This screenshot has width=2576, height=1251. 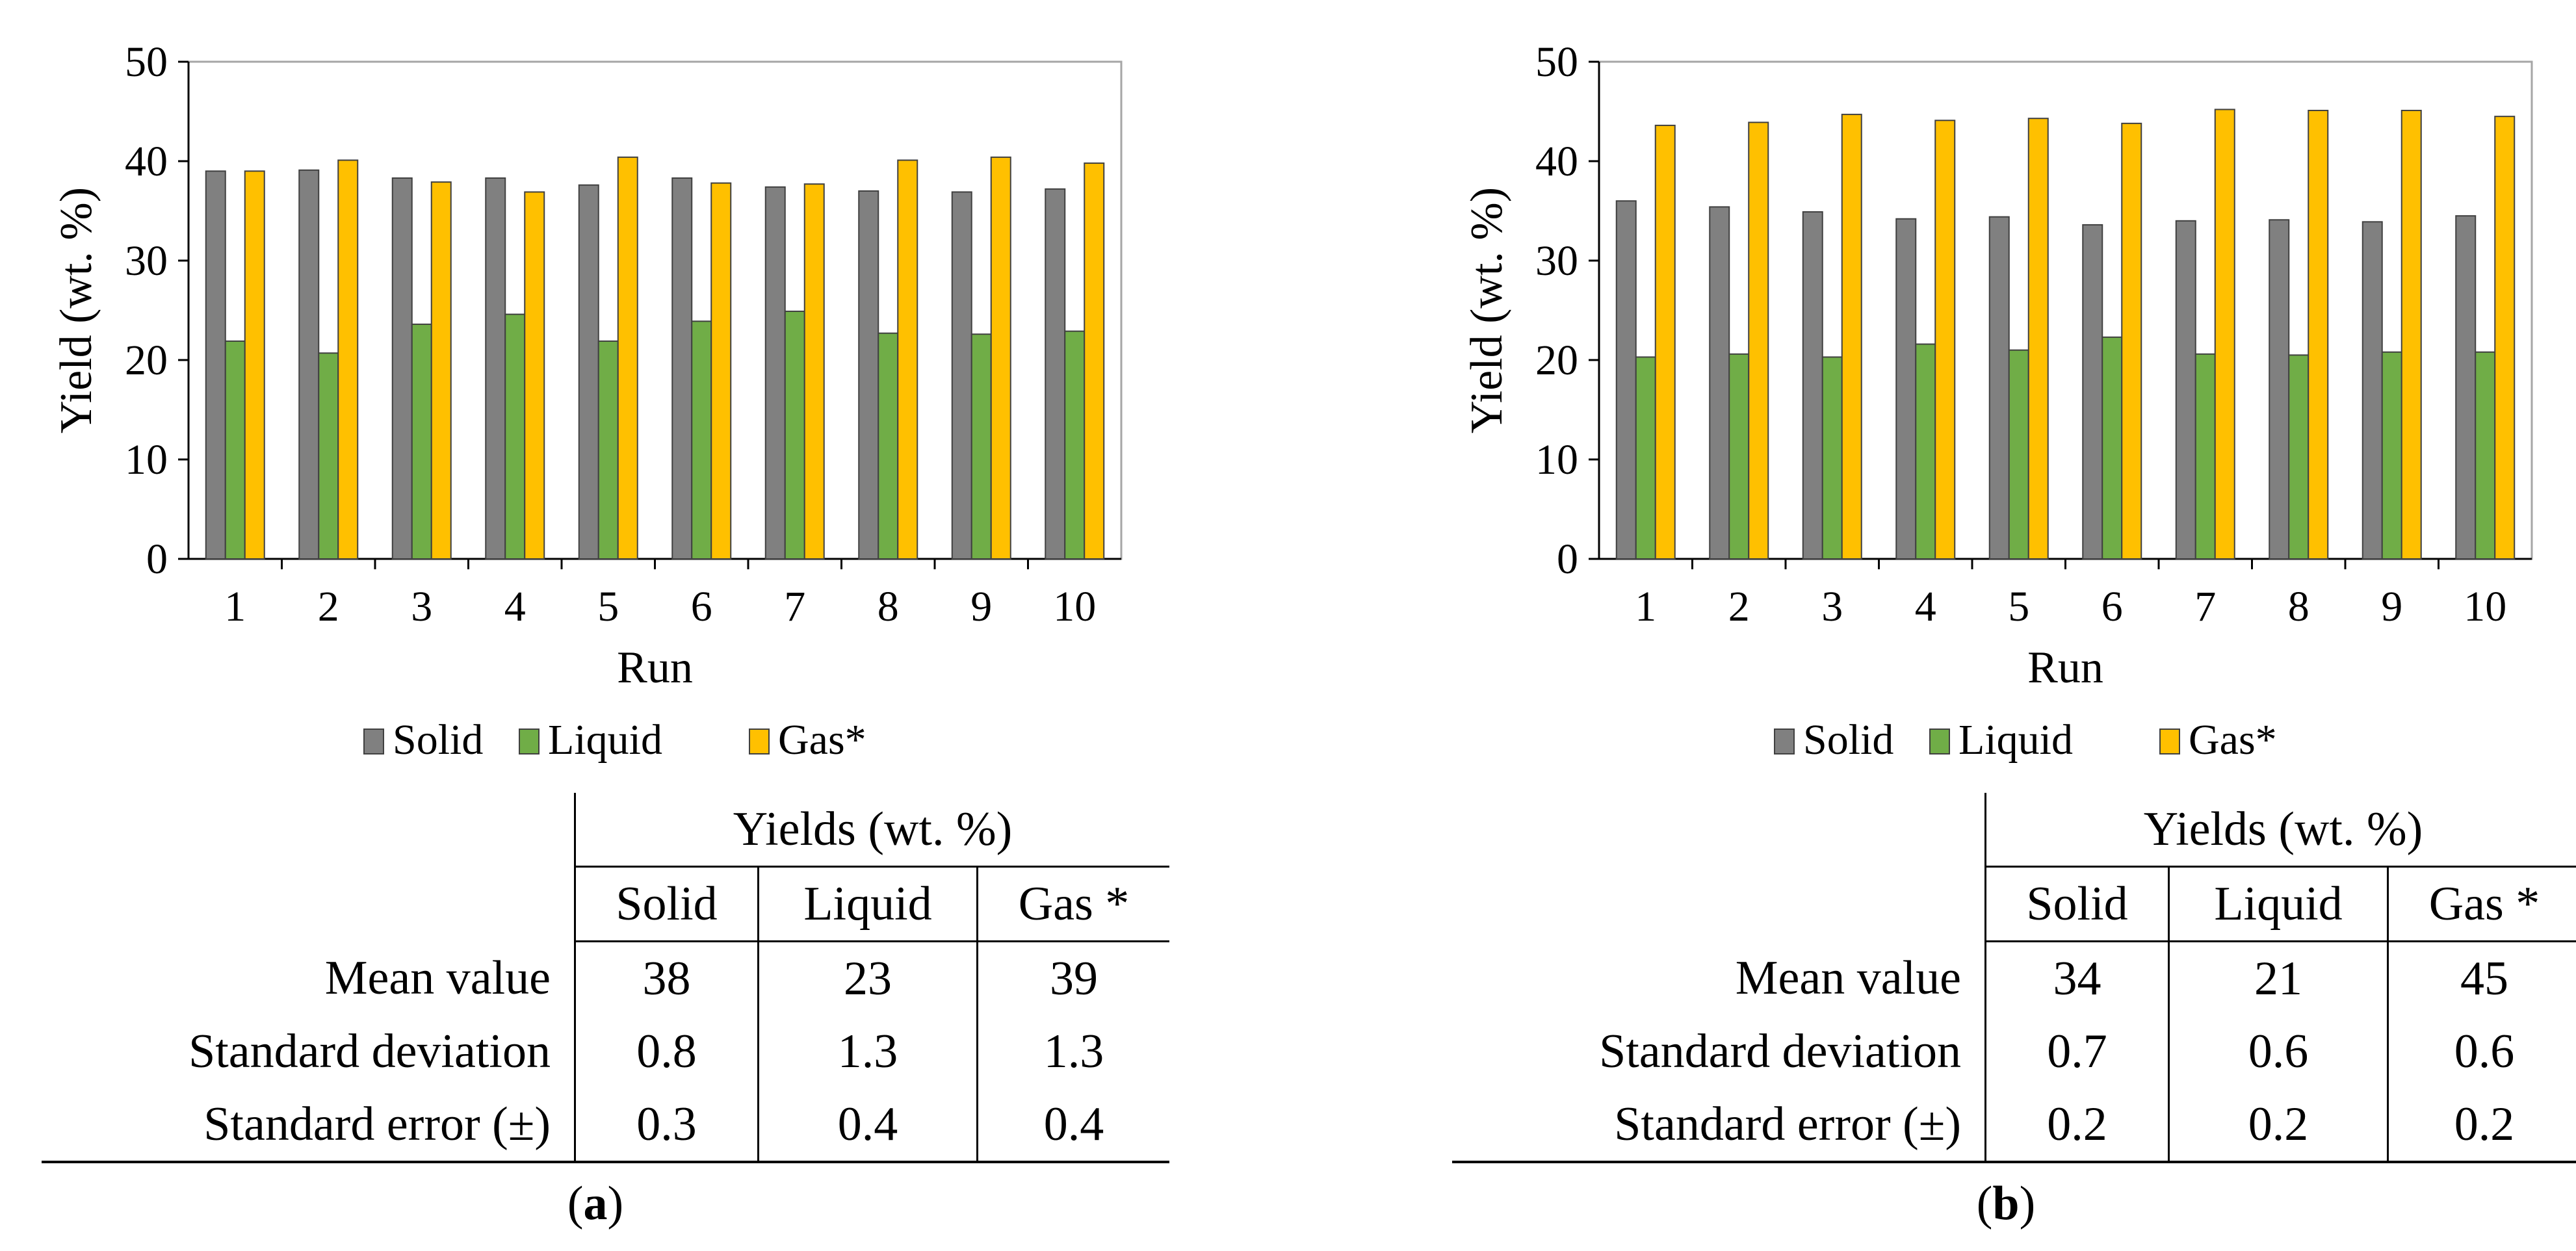 What do you see at coordinates (2065, 668) in the screenshot?
I see `x-axis-title: Run` at bounding box center [2065, 668].